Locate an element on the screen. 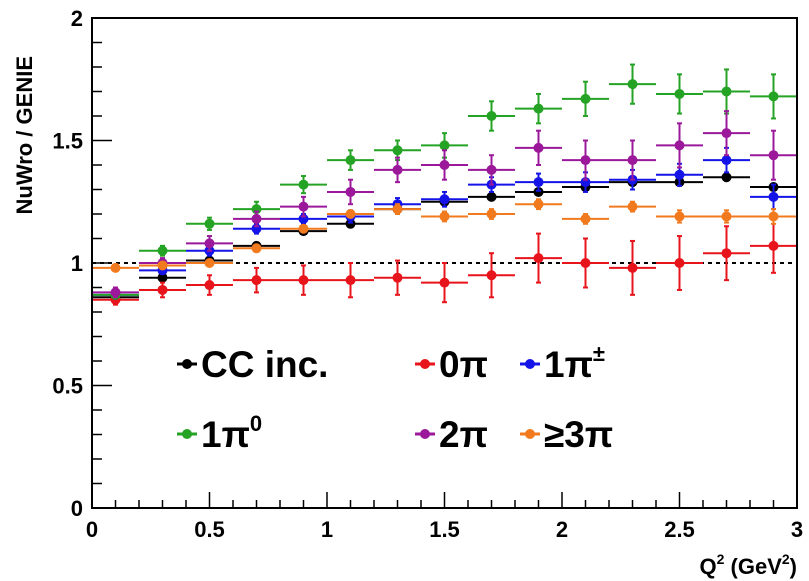 This screenshot has height=581, width=809. x-tick-label: 0 is located at coordinates (92, 529).